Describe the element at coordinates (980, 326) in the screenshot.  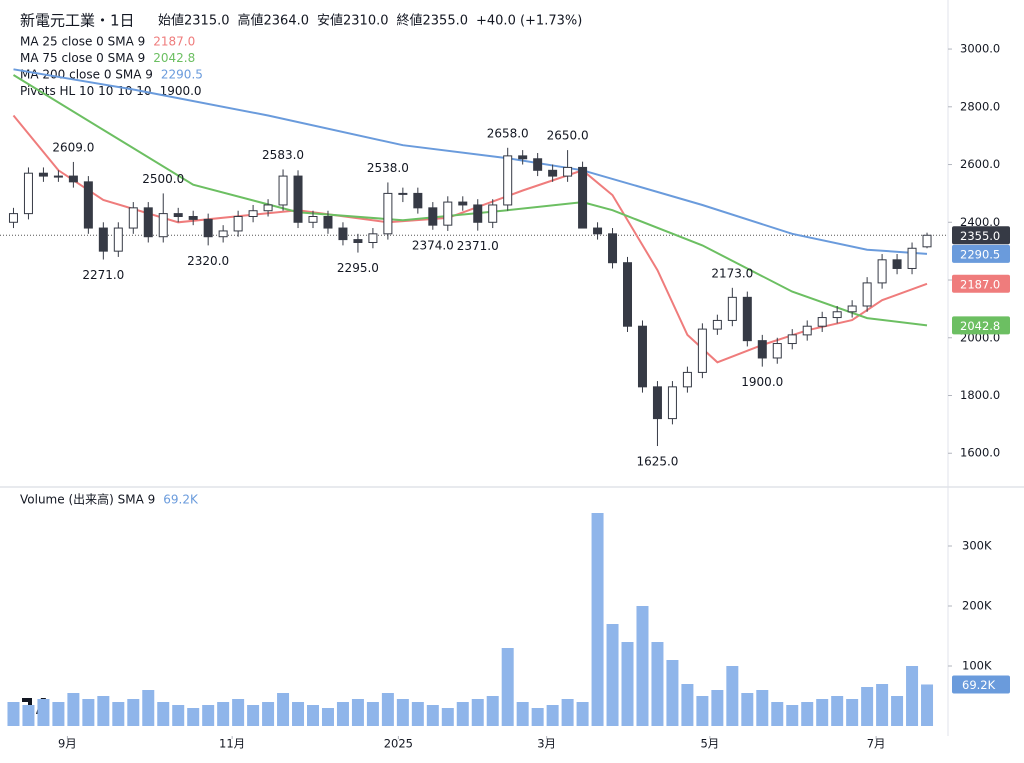
I see `ma-price-tag-label: 2042.8` at that location.